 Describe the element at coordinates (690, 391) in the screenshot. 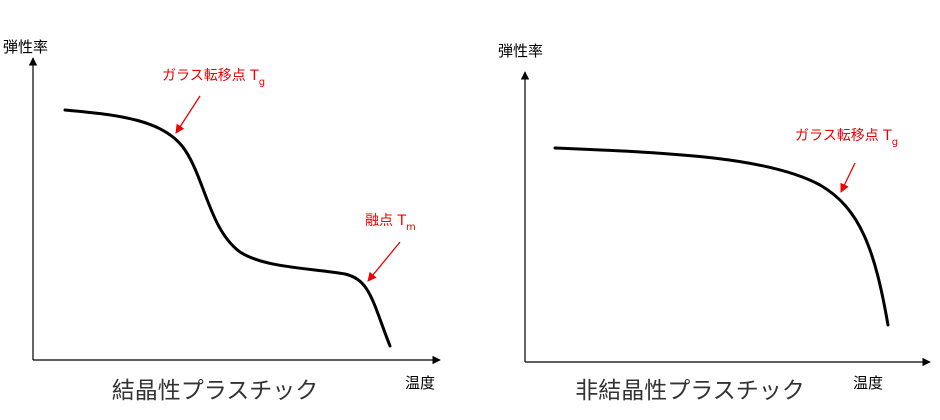

I see `panel-title: 非結晶性プラスチック` at that location.